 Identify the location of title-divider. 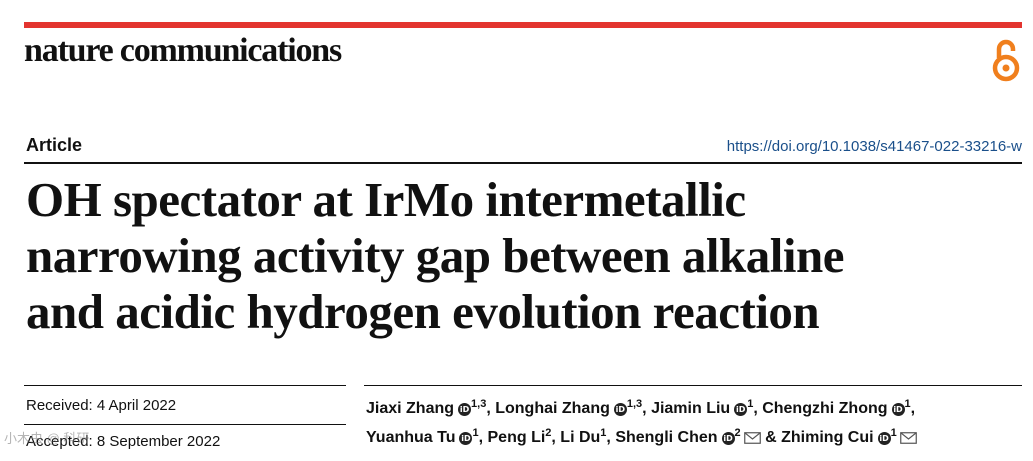
(523, 163).